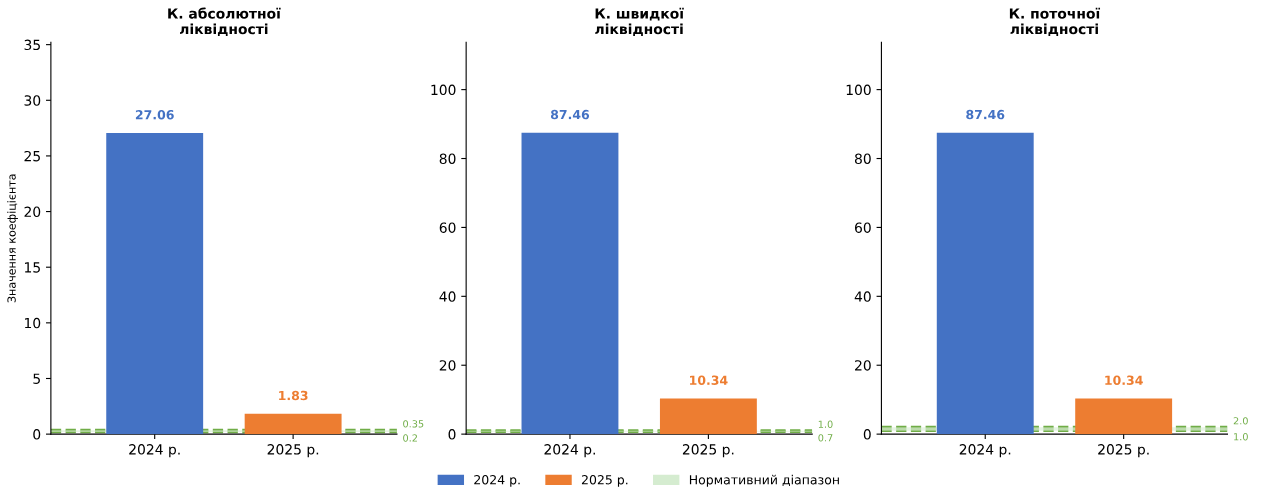 Image resolution: width=1272 pixels, height=499 pixels. What do you see at coordinates (413, 424) in the screenshot?
I see `ref-line-label: 0.35` at bounding box center [413, 424].